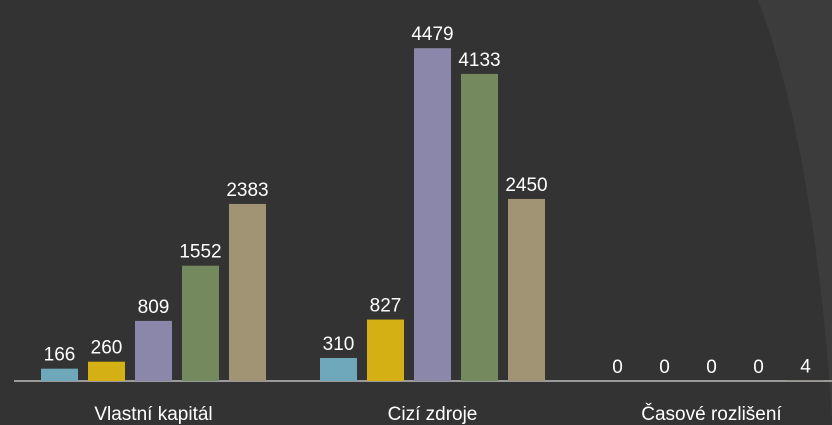  I want to click on data-label: 2383, so click(247, 190).